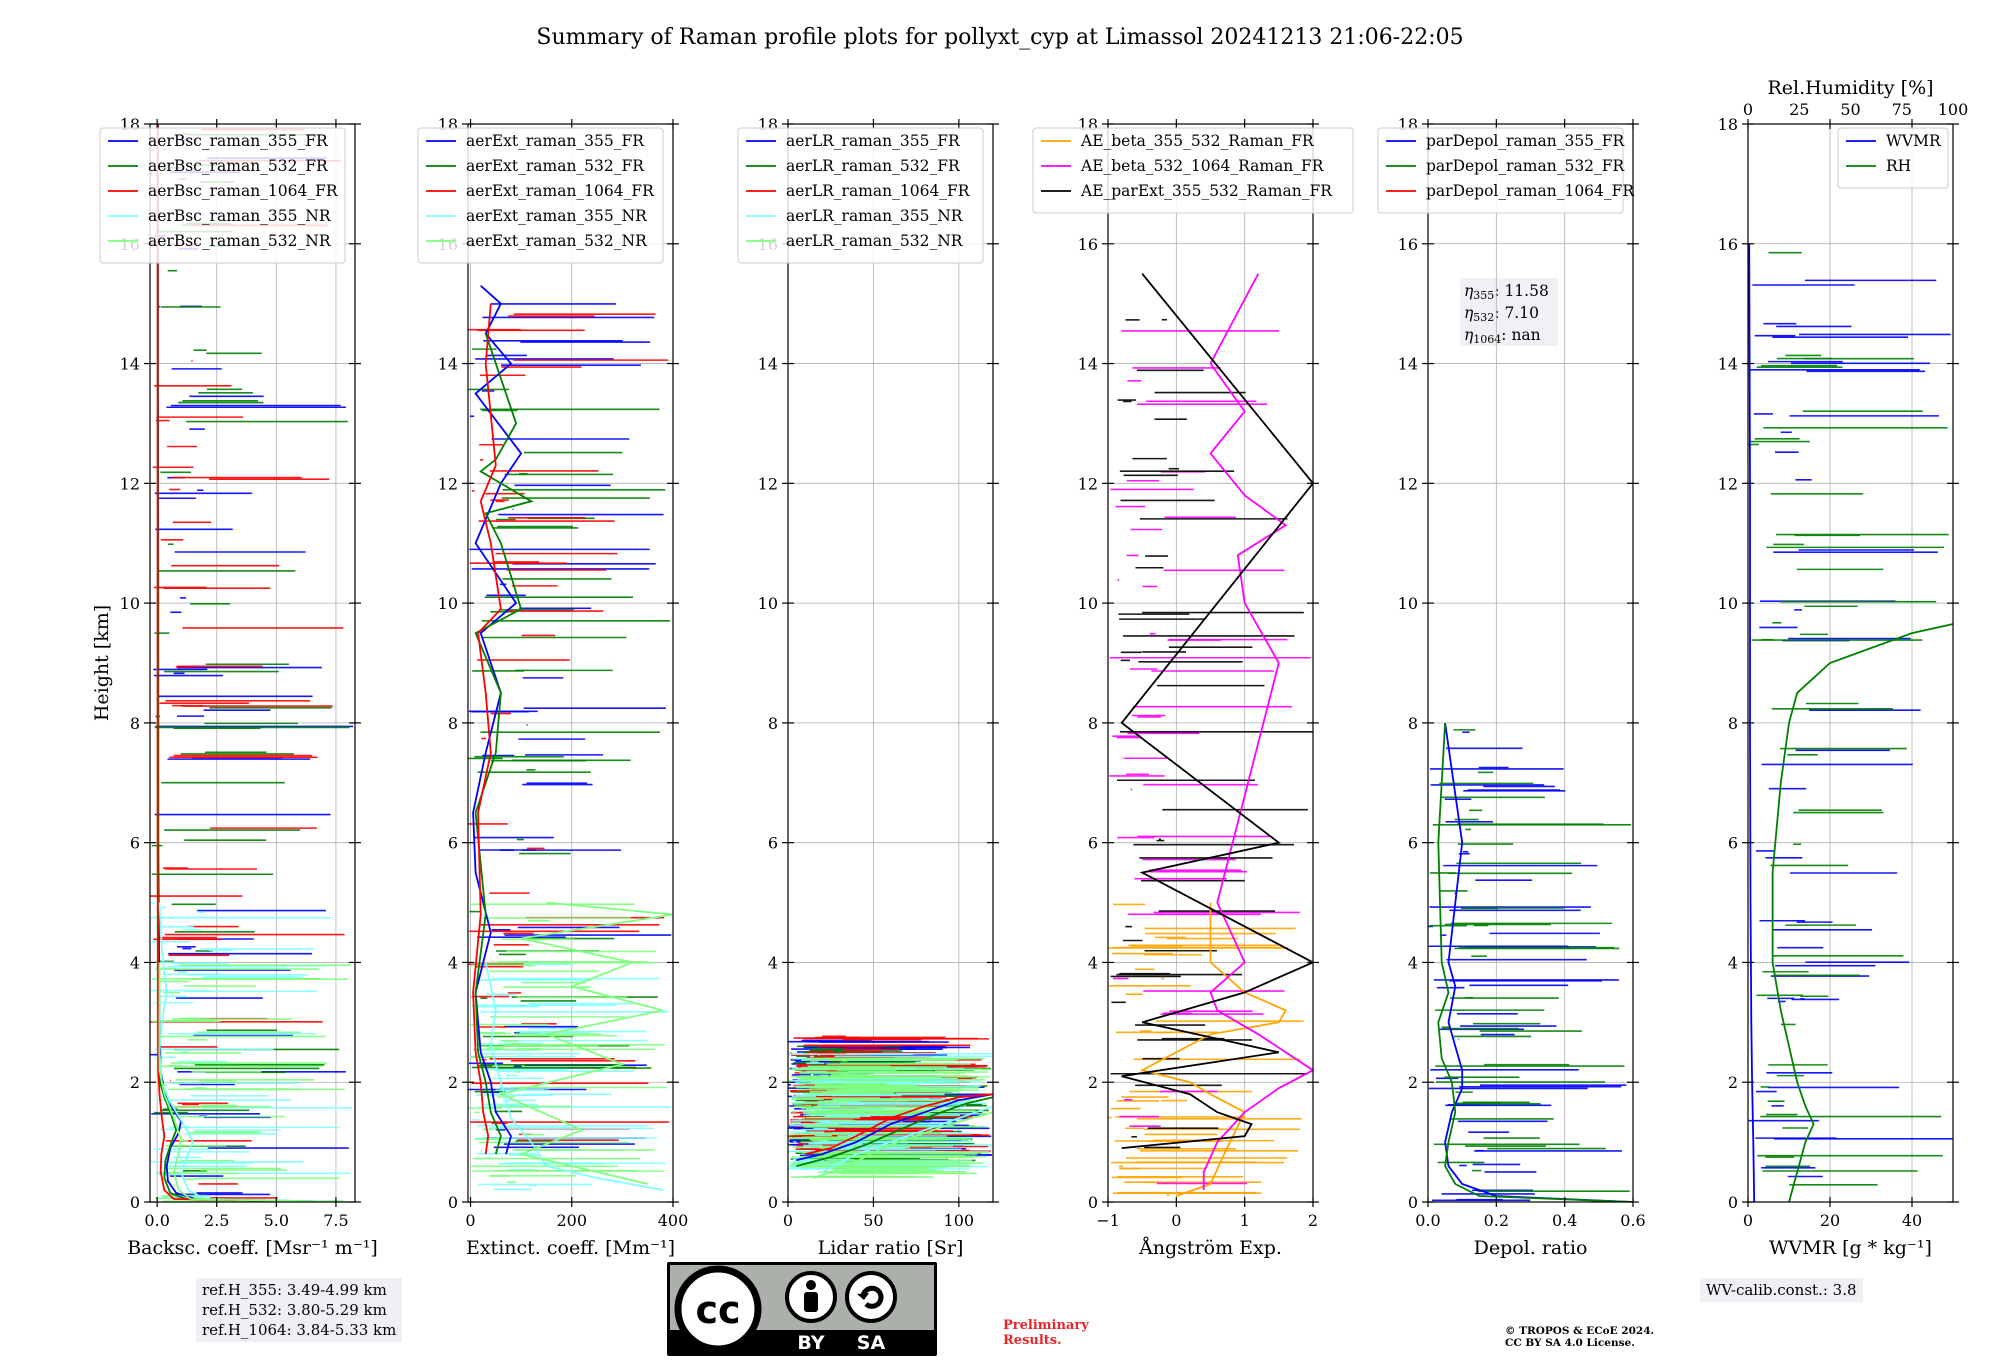 This screenshot has height=1360, width=2000. Describe the element at coordinates (560, 191) in the screenshot. I see `legend-label: aerExt_raman_1064_FR` at that location.